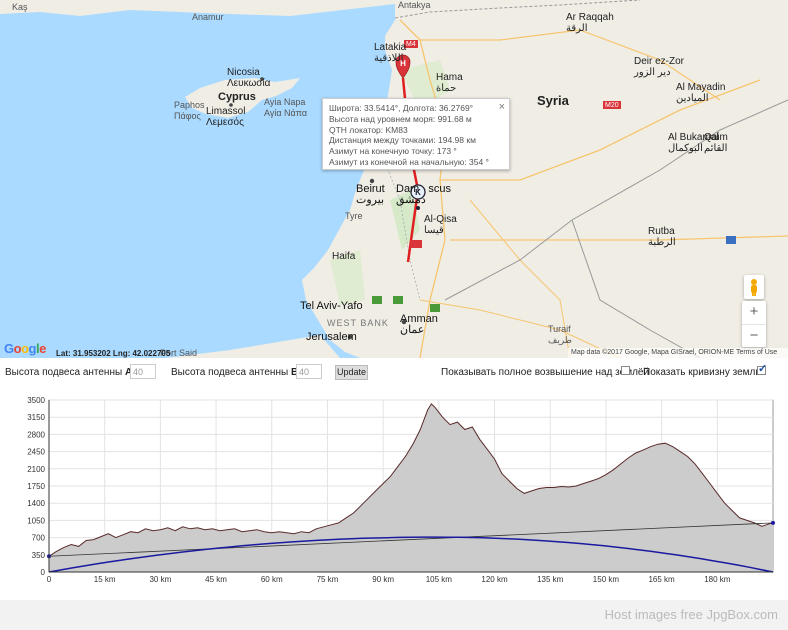 This screenshot has height=630, width=788. What do you see at coordinates (200, 8) in the screenshot?
I see `land-turkey` at bounding box center [200, 8].